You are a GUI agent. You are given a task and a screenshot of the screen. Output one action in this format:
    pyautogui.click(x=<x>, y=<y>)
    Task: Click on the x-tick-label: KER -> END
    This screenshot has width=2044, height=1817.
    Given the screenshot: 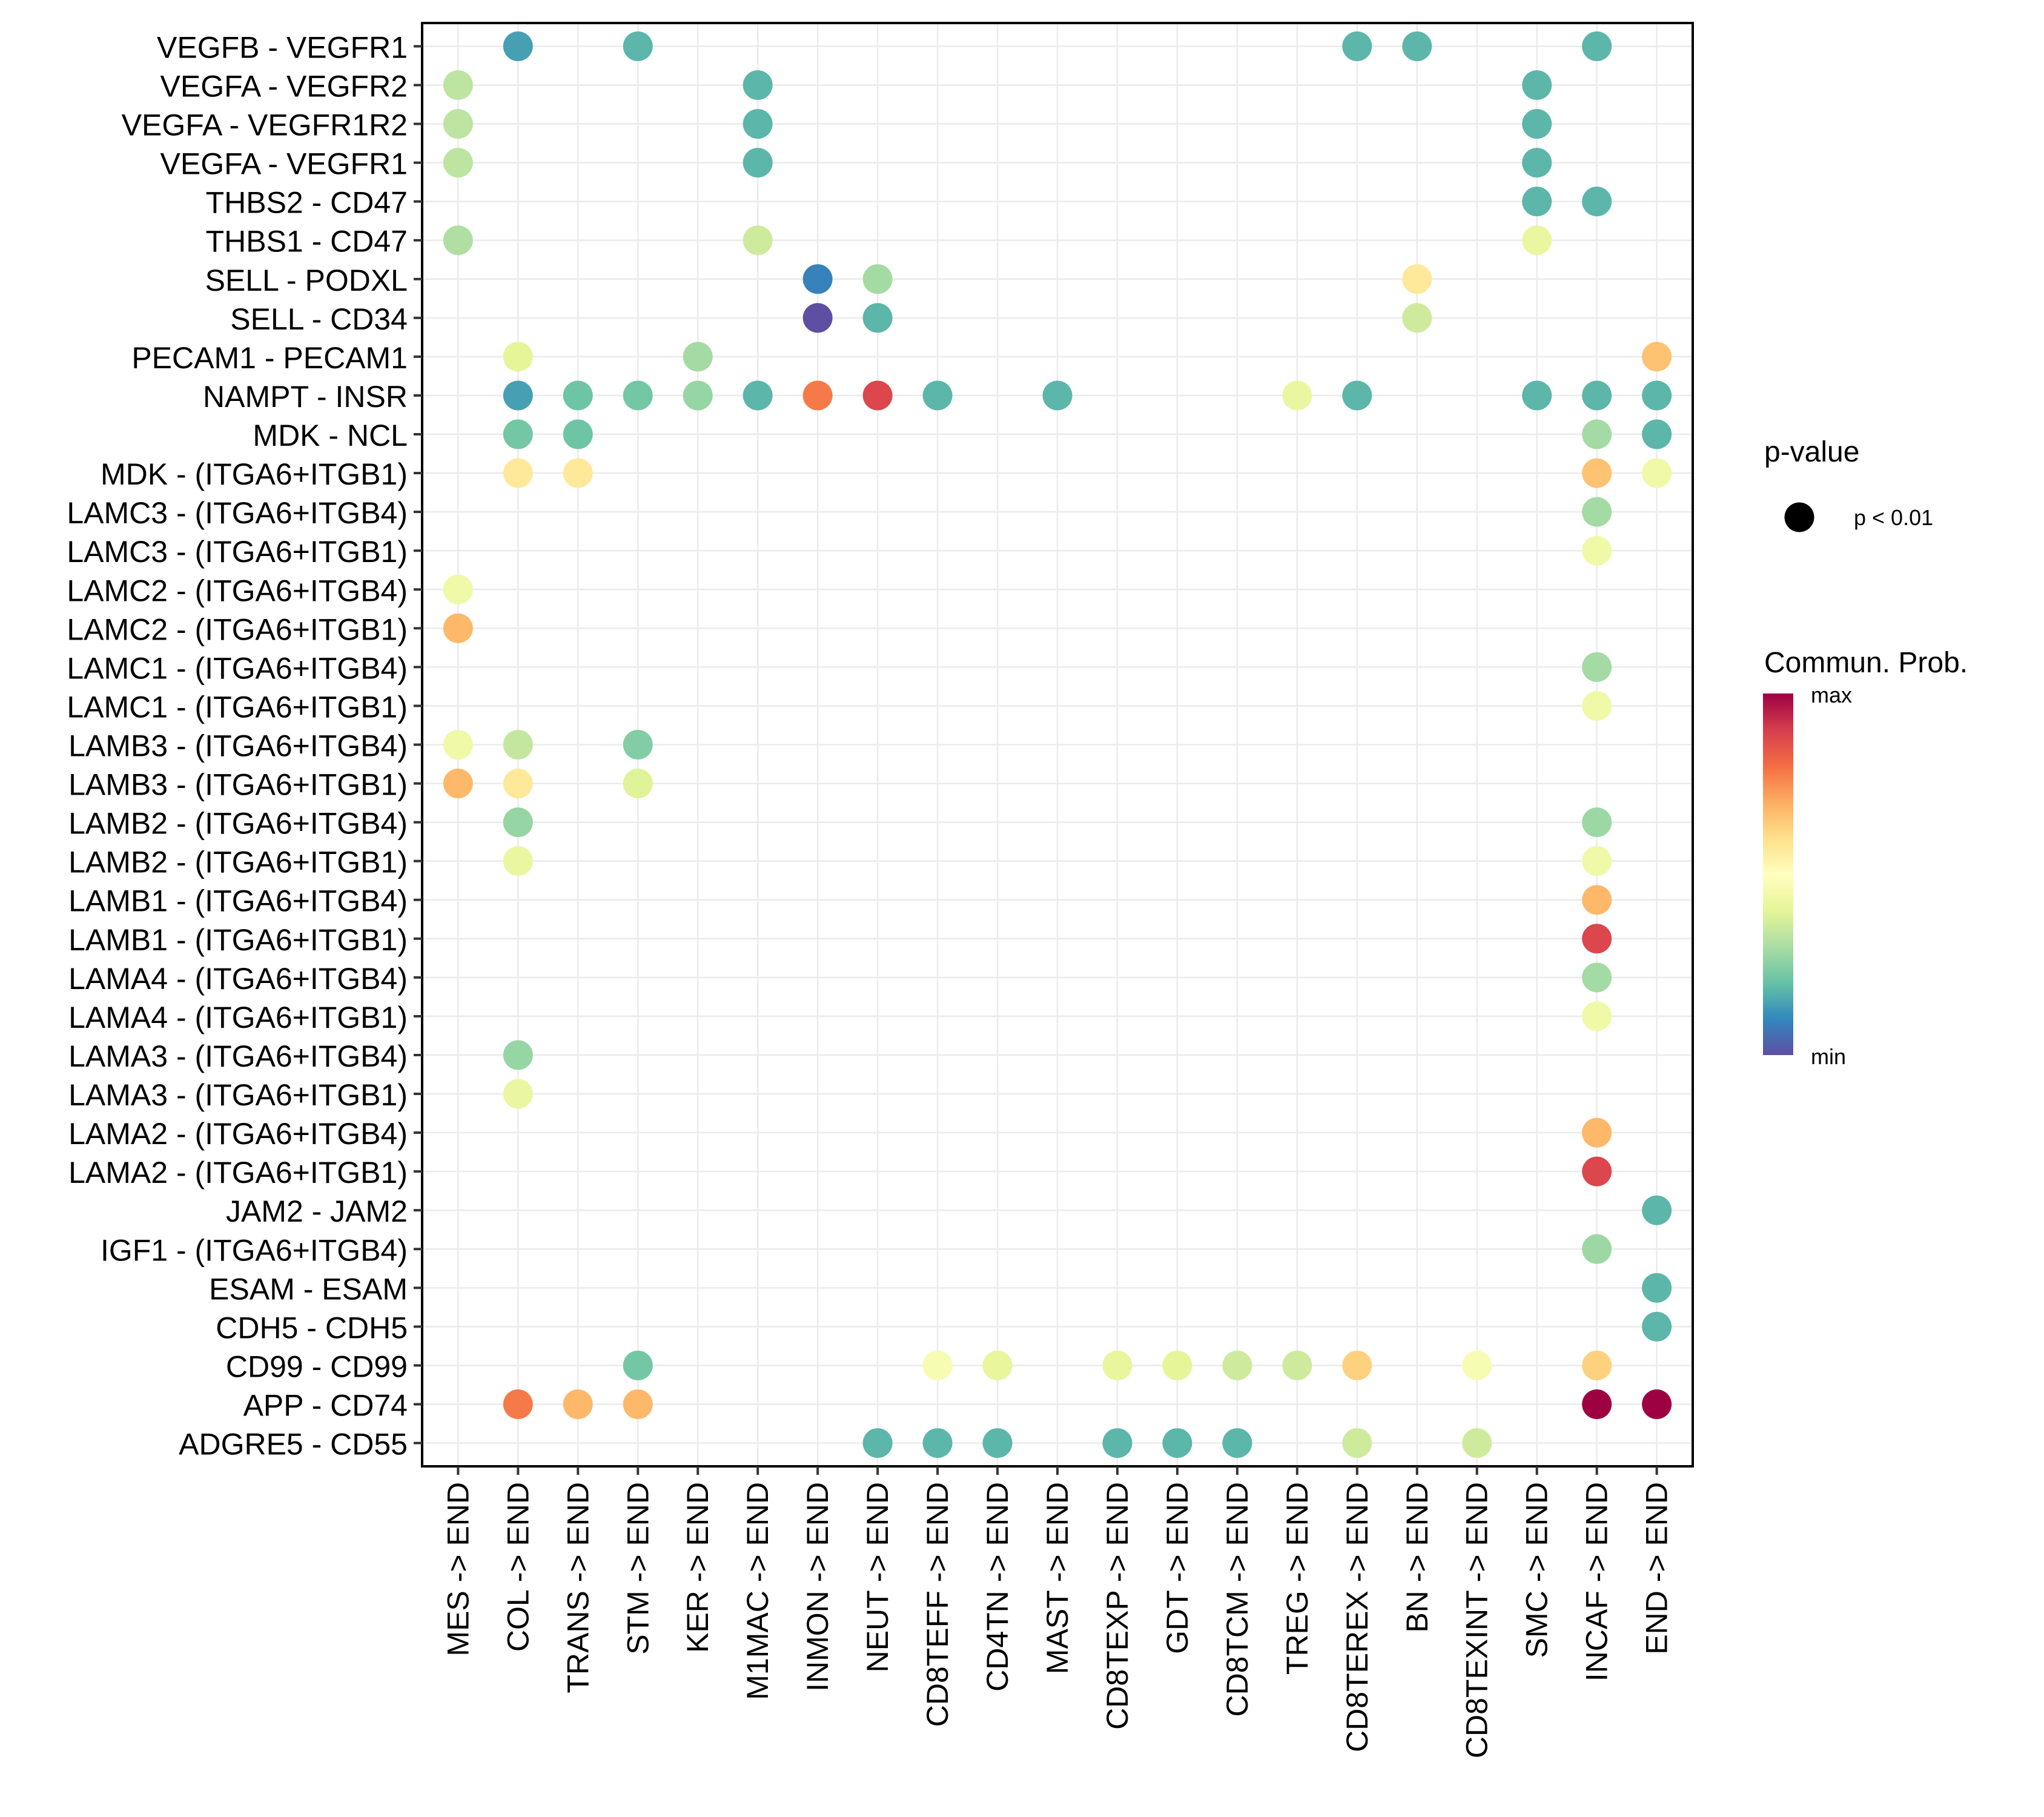 What is the action you would take?
    pyautogui.click(x=698, y=1568)
    